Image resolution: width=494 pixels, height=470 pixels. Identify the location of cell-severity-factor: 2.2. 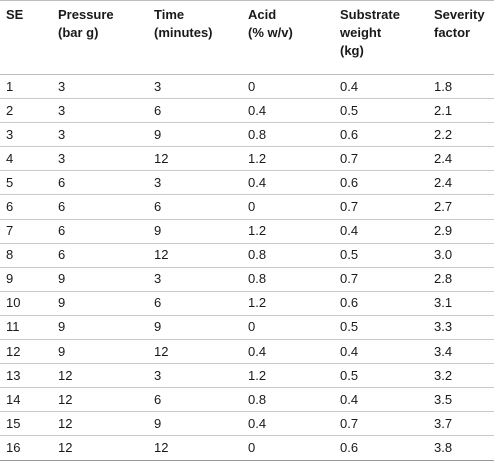
(464, 135).